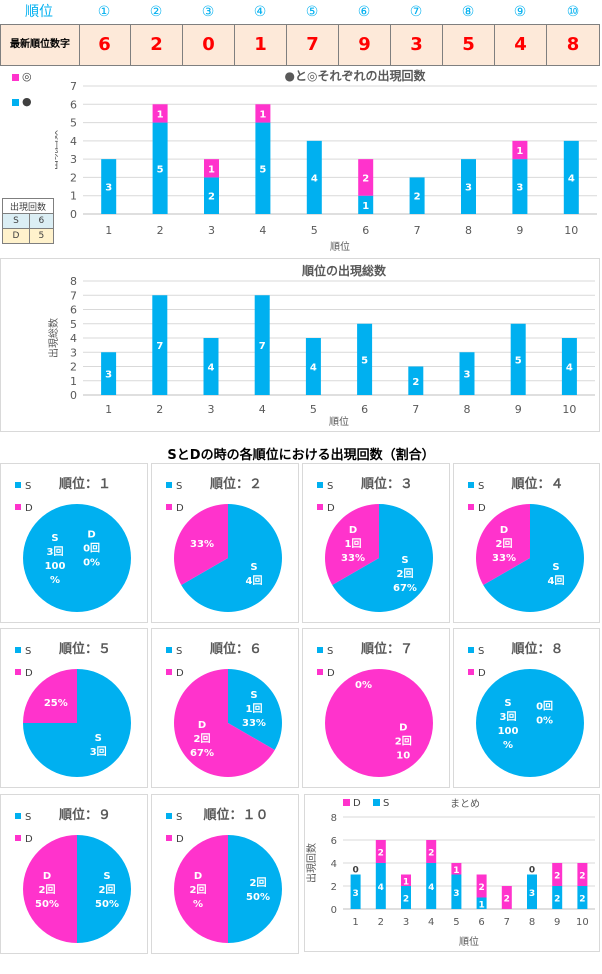 Image resolution: width=602 pixels, height=974 pixels. Describe the element at coordinates (85, 649) in the screenshot. I see `pie-title: 順位：５` at that location.